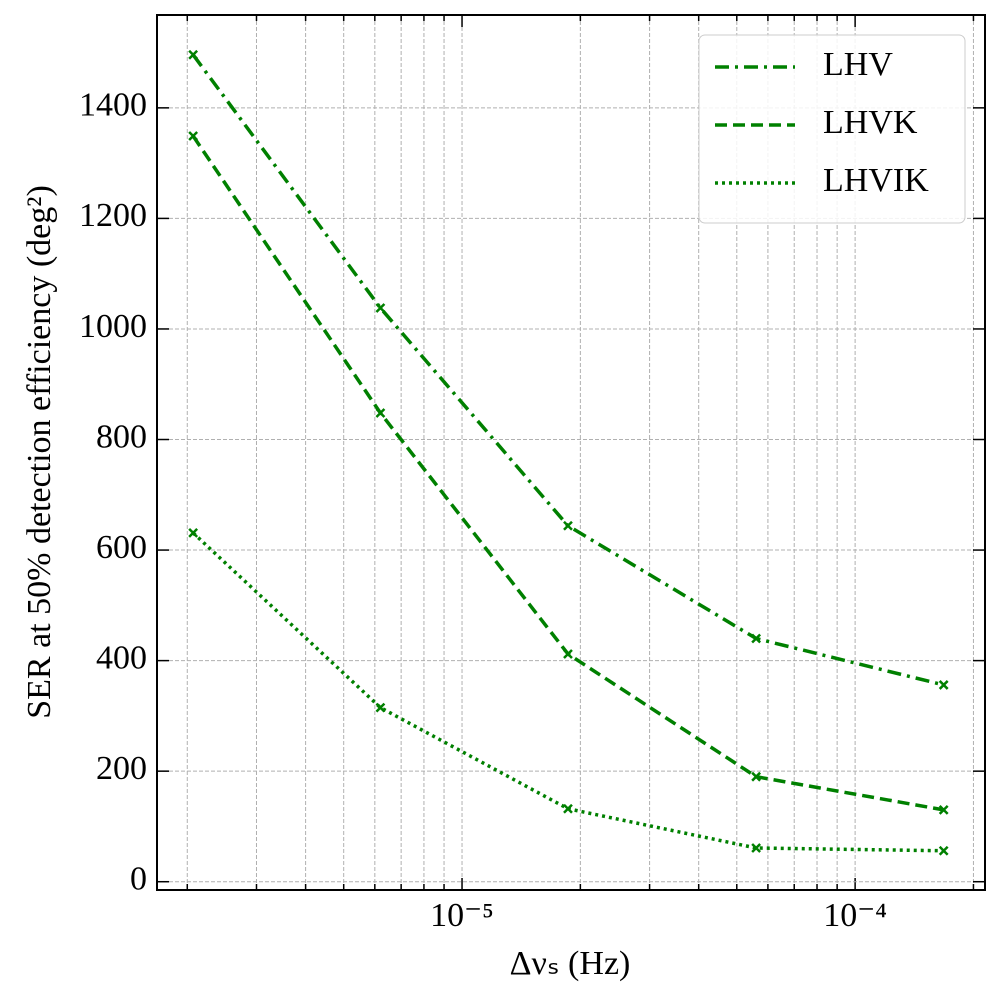 This screenshot has width=1000, height=1000. What do you see at coordinates (113, 215) in the screenshot?
I see `y-tick-label: 1200` at bounding box center [113, 215].